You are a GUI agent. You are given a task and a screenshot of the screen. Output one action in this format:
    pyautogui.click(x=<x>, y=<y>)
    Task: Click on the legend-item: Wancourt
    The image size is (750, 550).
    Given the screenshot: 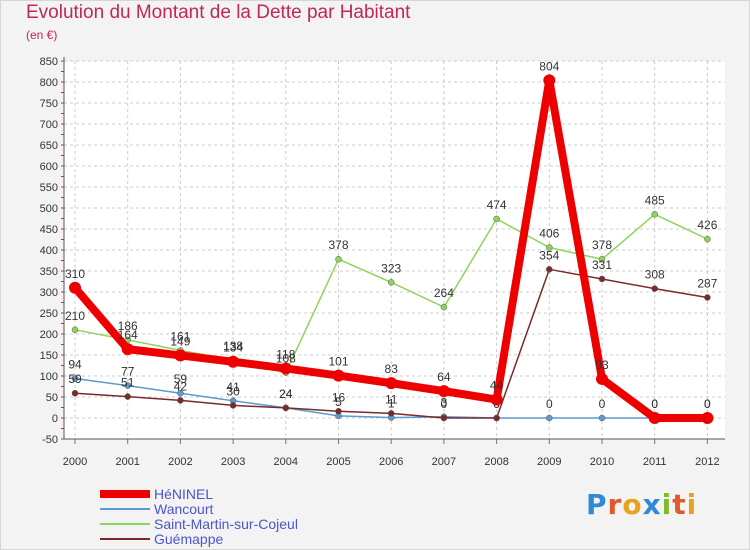 What is the action you would take?
    pyautogui.click(x=199, y=509)
    